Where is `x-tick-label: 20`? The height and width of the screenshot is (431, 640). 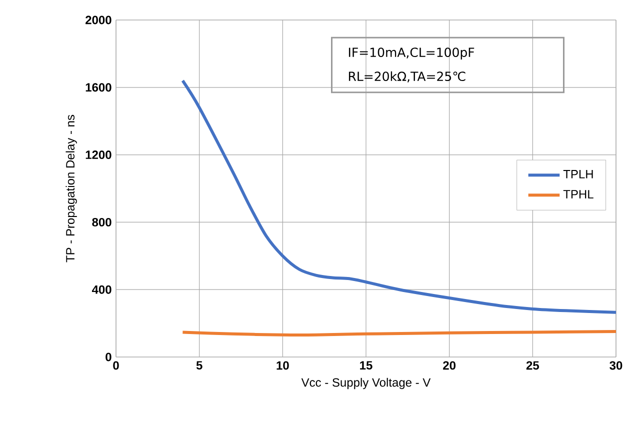 x-tick-label: 20 is located at coordinates (449, 365).